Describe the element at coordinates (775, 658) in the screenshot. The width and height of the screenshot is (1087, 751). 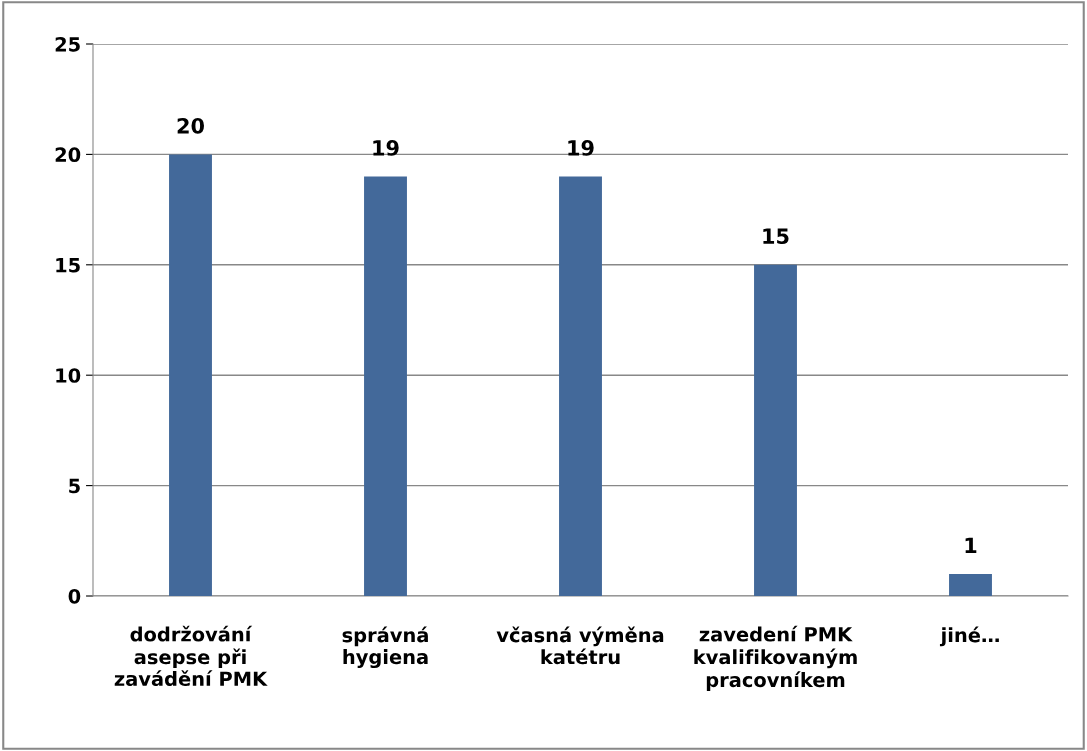
I see `x-tick-label: zavedení PMK kvalifikovaným pracovníkem` at that location.